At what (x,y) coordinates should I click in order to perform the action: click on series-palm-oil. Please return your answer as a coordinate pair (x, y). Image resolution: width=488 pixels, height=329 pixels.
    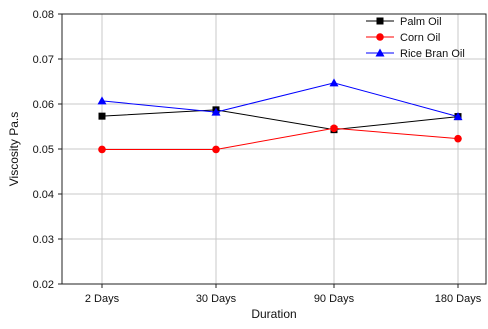
    Looking at the image, I should click on (280, 120).